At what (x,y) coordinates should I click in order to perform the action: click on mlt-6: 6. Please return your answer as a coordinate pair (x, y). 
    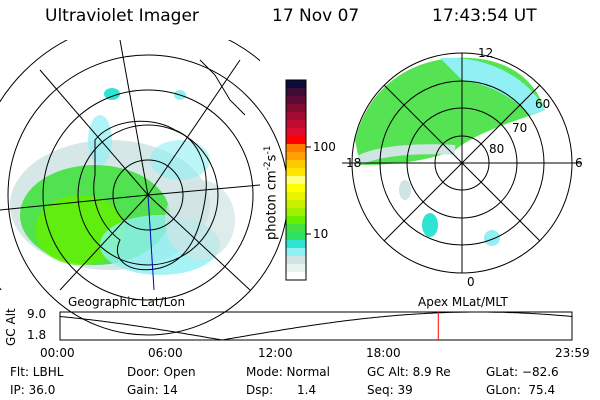
    Looking at the image, I should click on (579, 163).